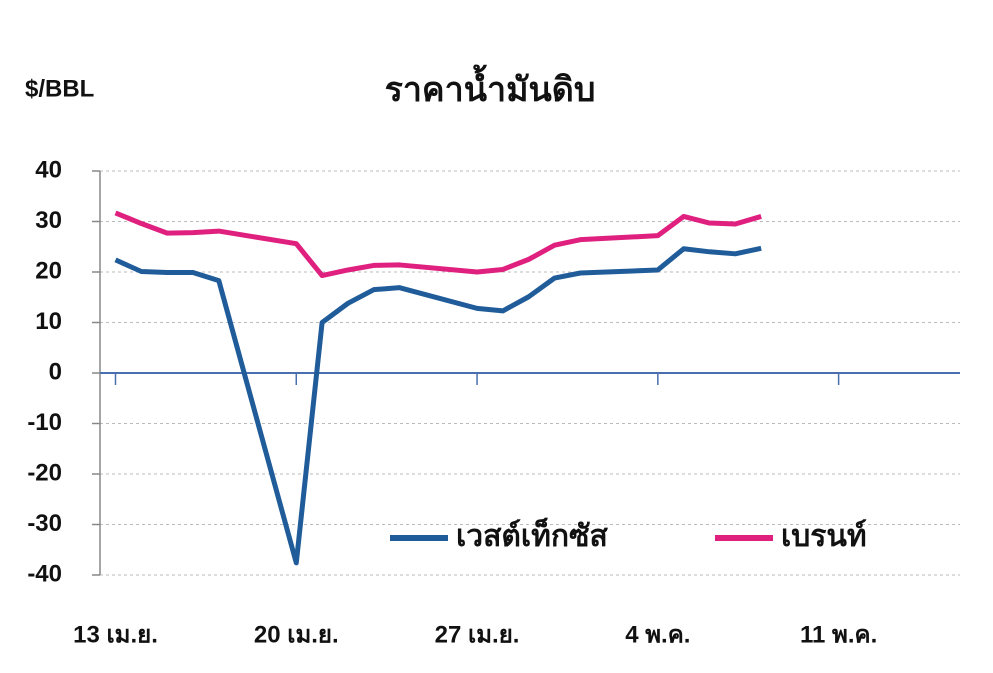 The image size is (993, 673). Describe the element at coordinates (48, 270) in the screenshot. I see `y-tick-label: 20` at that location.